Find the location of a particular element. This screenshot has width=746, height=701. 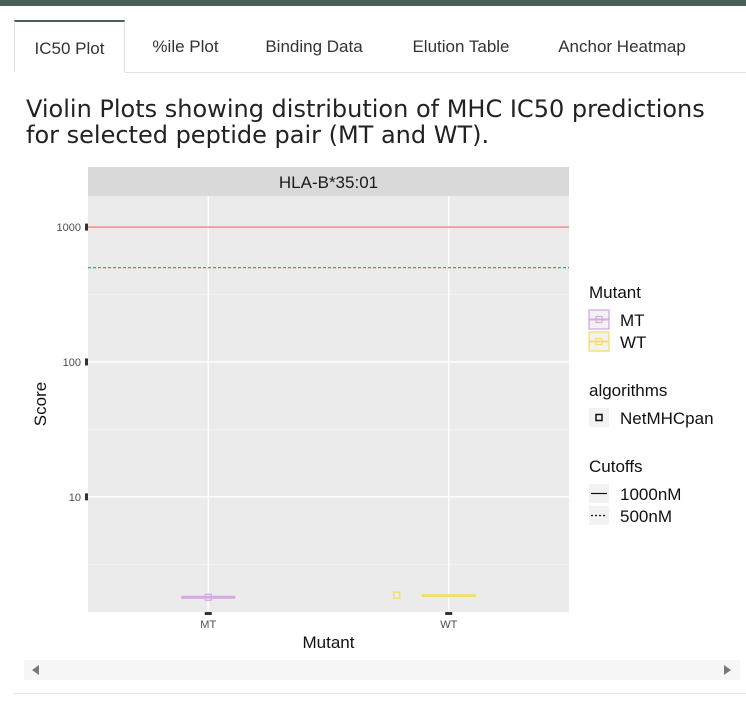

data-point-WT is located at coordinates (397, 595).